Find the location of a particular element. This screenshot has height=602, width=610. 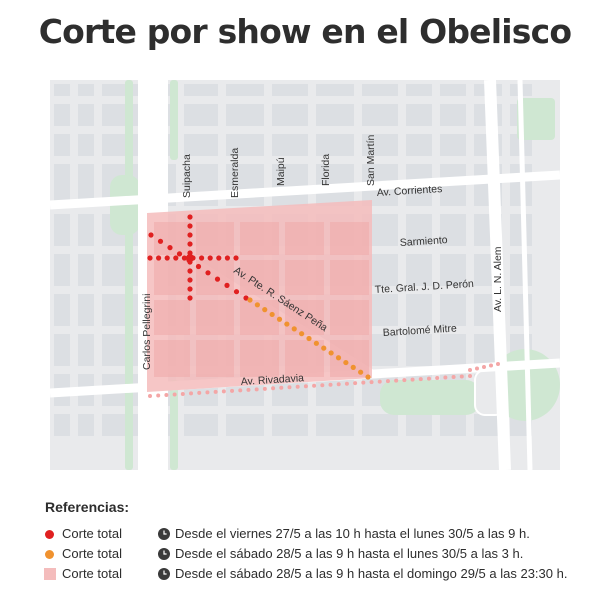

red-dot-center is located at coordinates (190, 258).